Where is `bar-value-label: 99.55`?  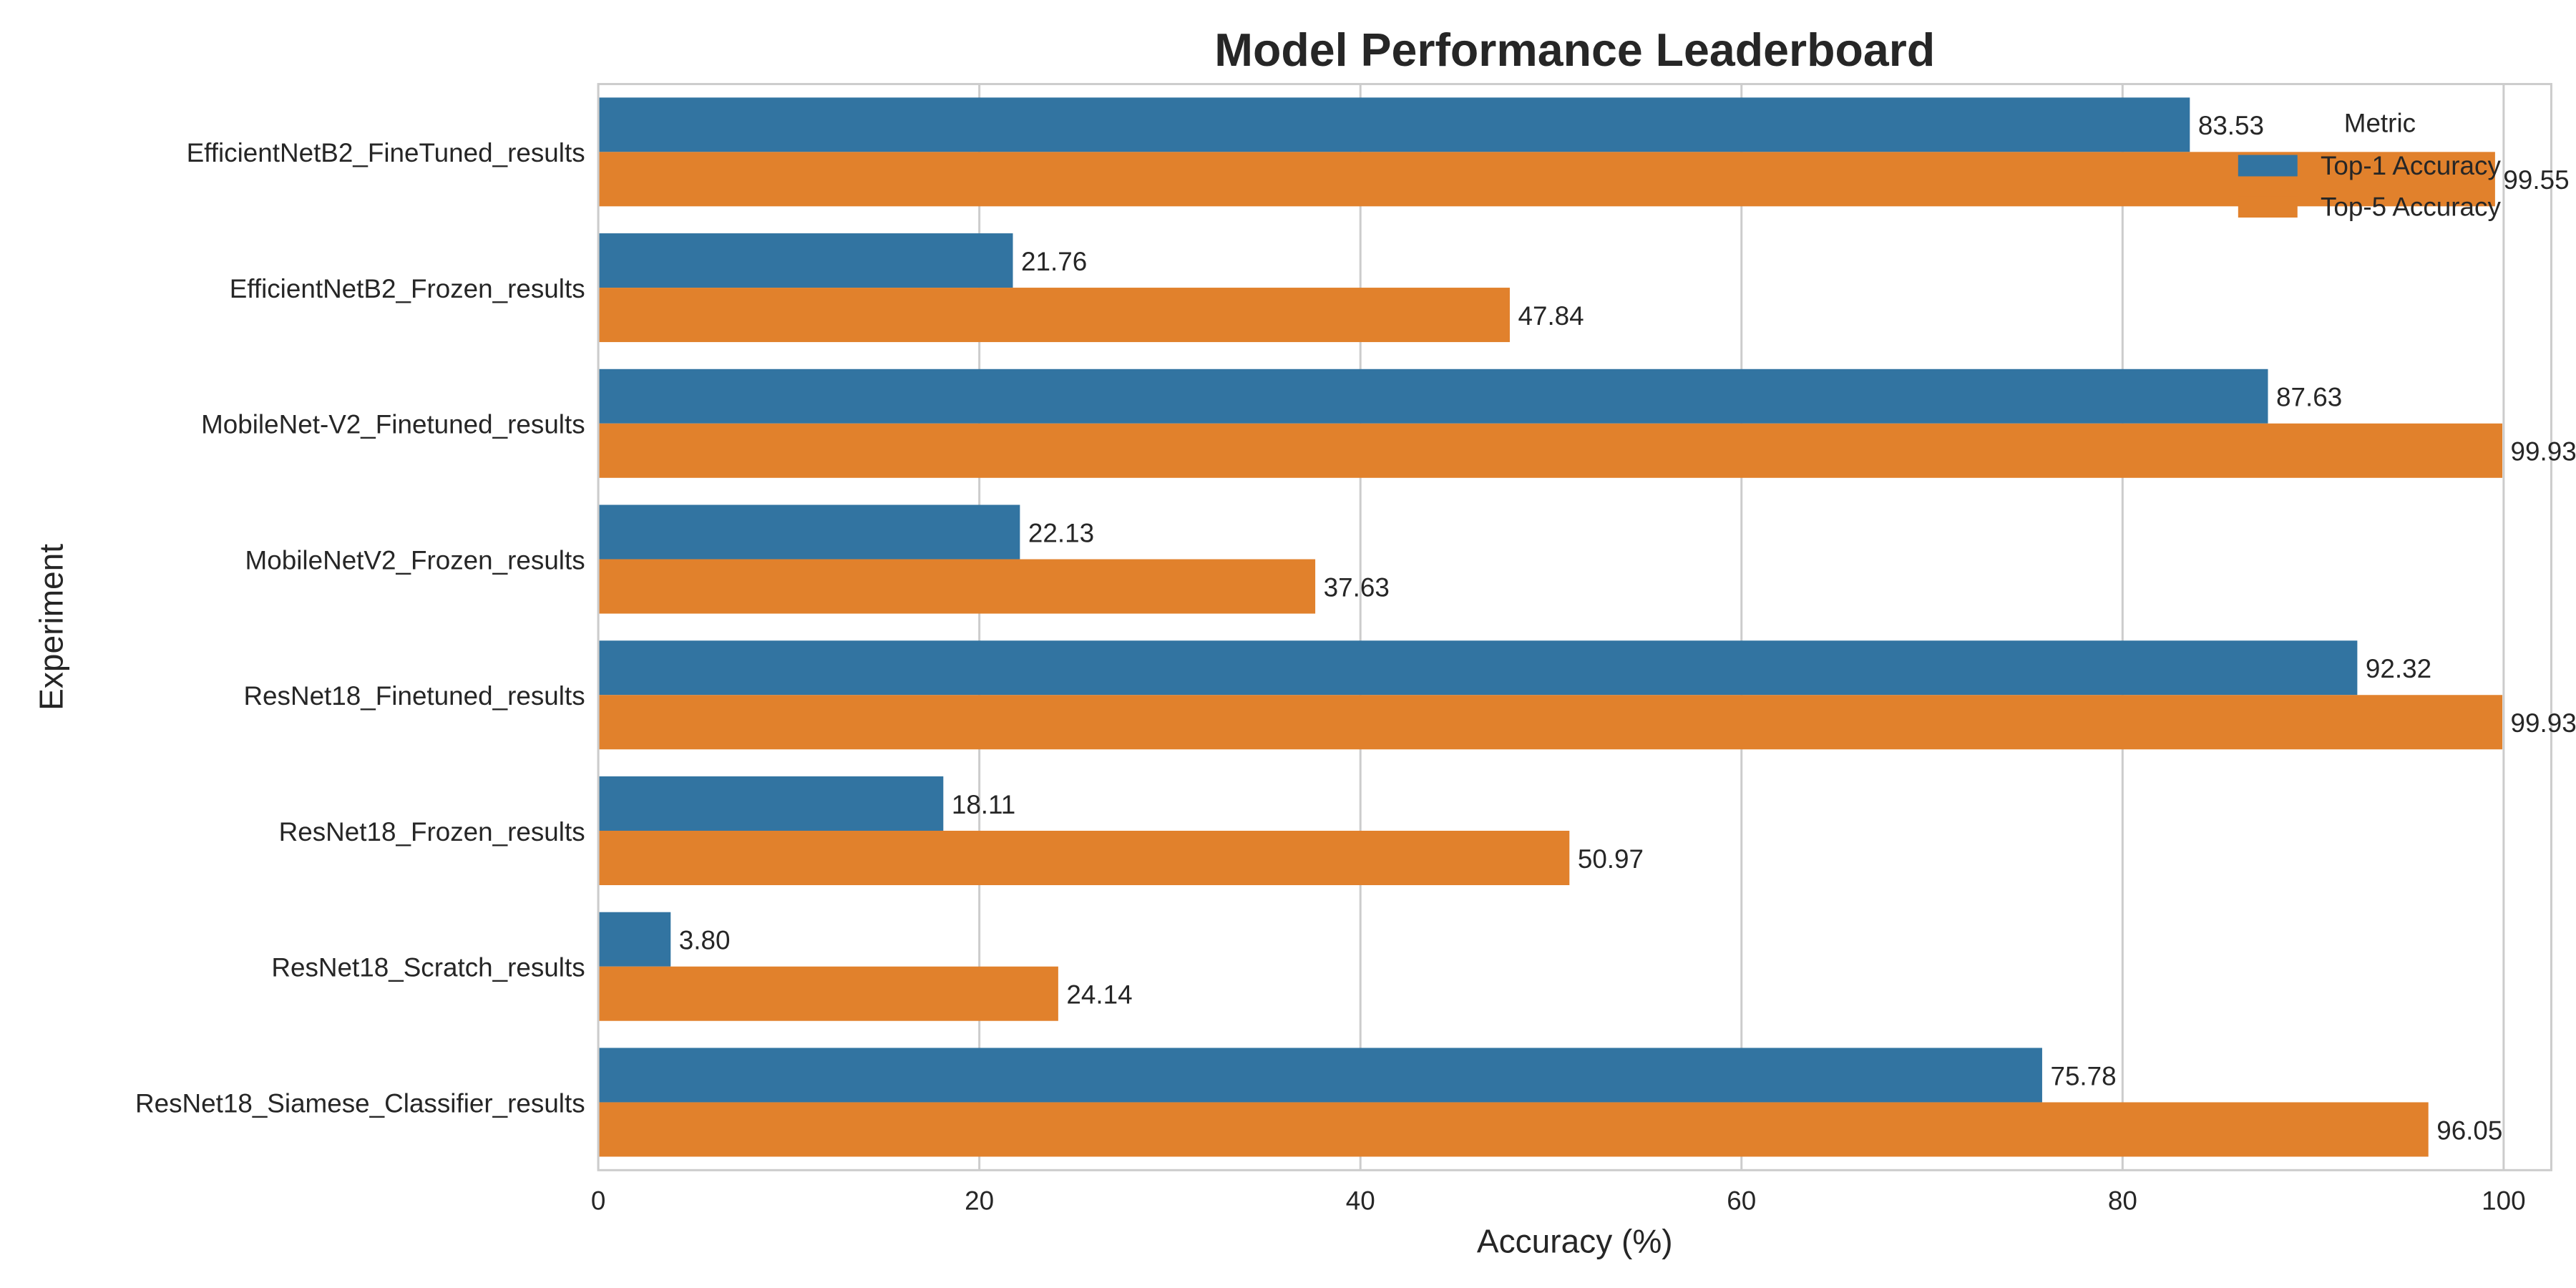
bar-value-label: 99.55 is located at coordinates (2536, 180).